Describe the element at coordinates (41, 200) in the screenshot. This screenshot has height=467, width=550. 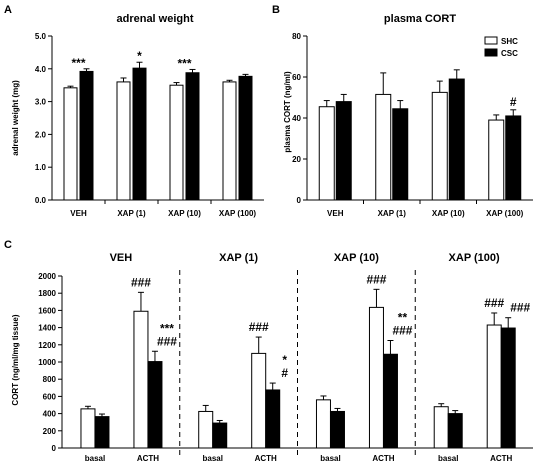
I see `y-tick-label: 0.0` at that location.